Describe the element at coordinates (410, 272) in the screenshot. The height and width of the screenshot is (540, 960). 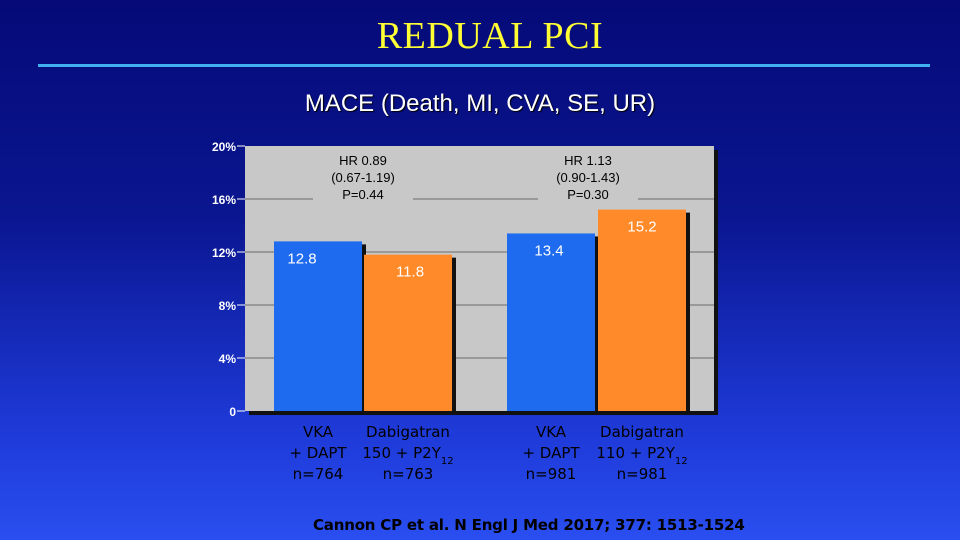
I see `data-label: 11.8` at that location.